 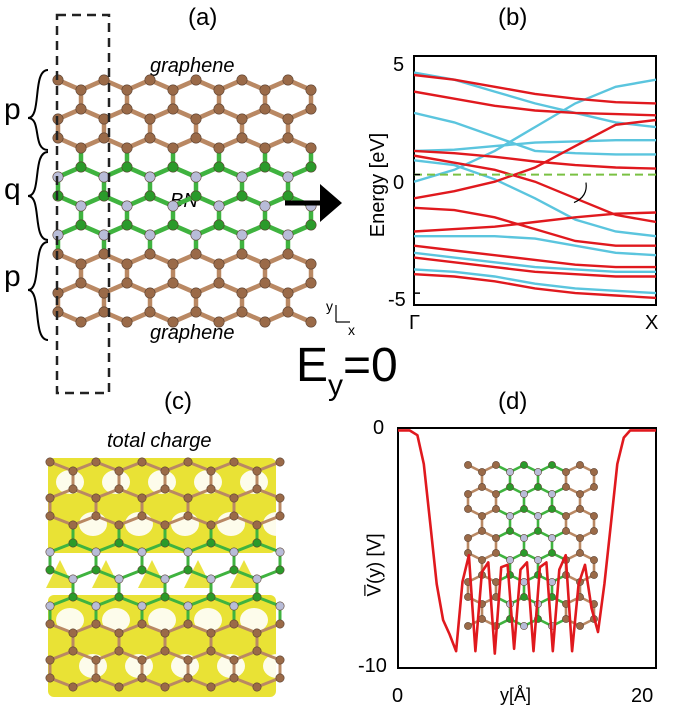 What do you see at coordinates (331, 203) in the screenshot?
I see `field-arrow-head` at bounding box center [331, 203].